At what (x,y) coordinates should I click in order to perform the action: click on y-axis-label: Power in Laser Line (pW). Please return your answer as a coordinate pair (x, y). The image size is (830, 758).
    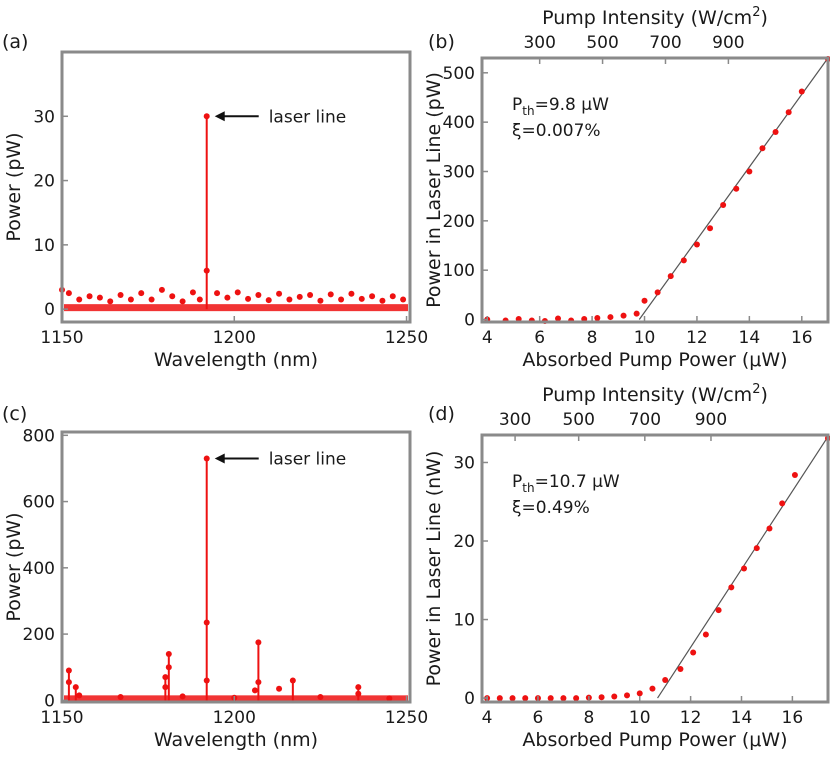
    Looking at the image, I should click on (434, 190).